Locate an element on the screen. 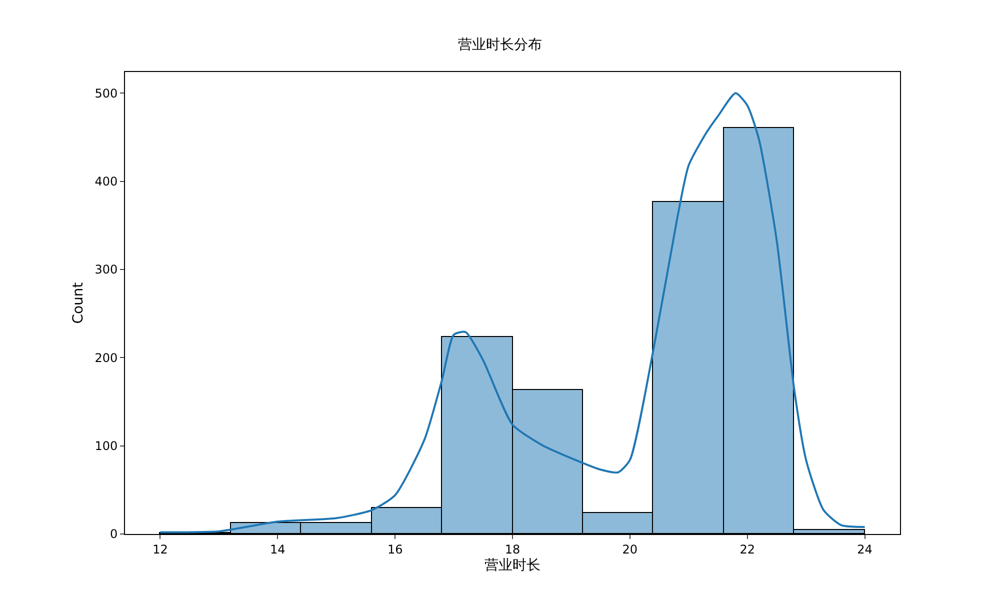 The width and height of the screenshot is (1000, 600). y-tick-label: 300 is located at coordinates (106, 269).